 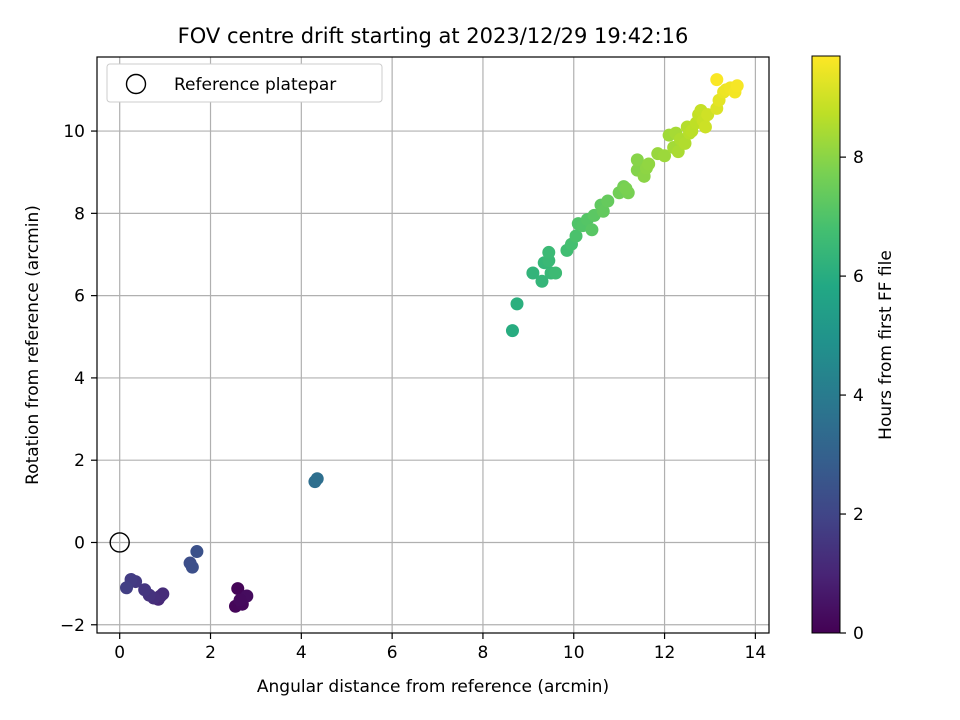 What do you see at coordinates (433, 687) in the screenshot?
I see `x-axis-label: Angular distance from reference (arcmin)` at bounding box center [433, 687].